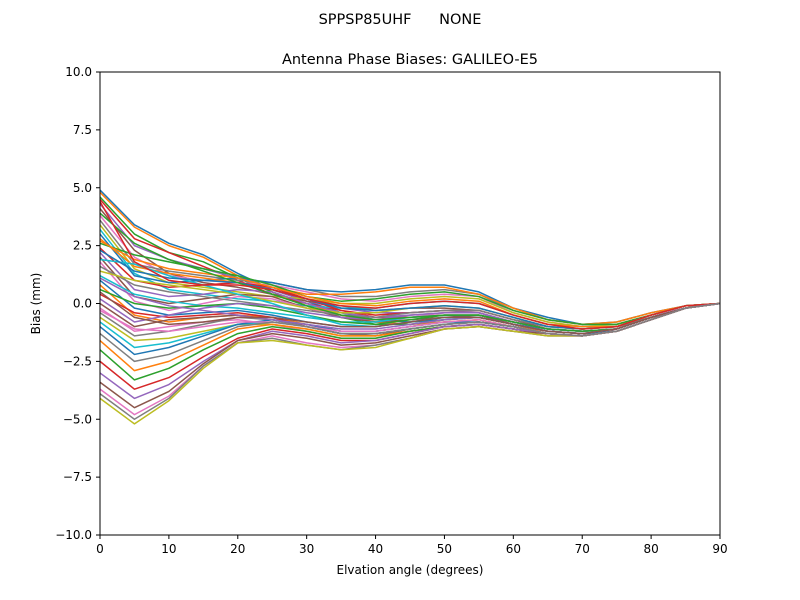  I want to click on y-axis-label: Bias (mm), so click(36, 304).